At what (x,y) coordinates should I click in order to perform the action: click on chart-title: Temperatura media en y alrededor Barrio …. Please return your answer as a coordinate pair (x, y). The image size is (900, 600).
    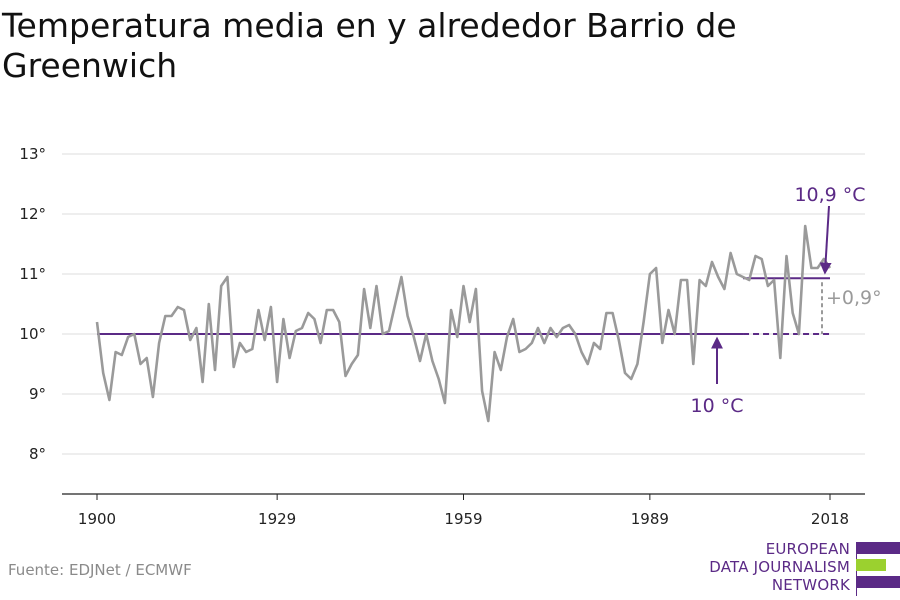
    Looking at the image, I should click on (369, 45).